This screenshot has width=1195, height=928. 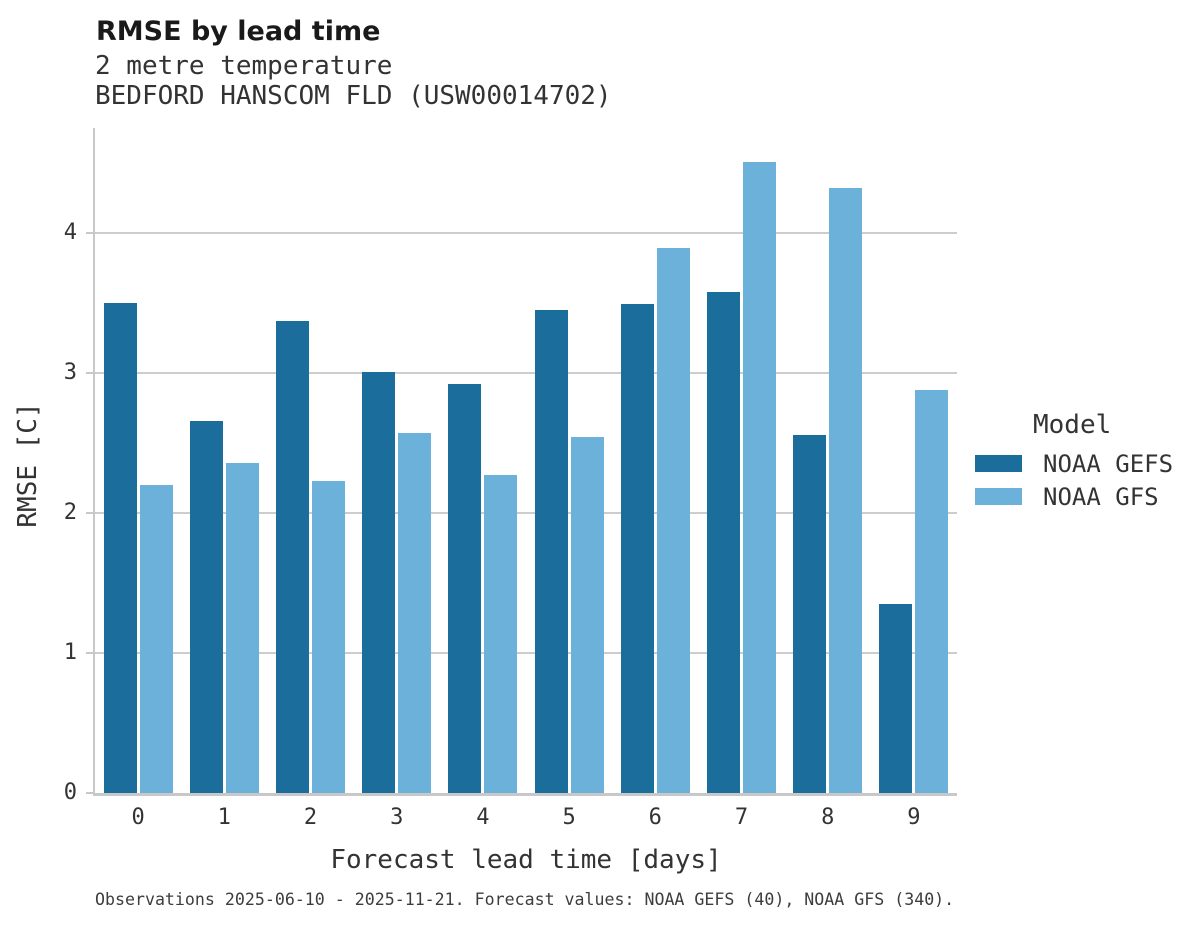 I want to click on legend-item-noaa-gfs: NOAA GFS, so click(x=1082, y=497).